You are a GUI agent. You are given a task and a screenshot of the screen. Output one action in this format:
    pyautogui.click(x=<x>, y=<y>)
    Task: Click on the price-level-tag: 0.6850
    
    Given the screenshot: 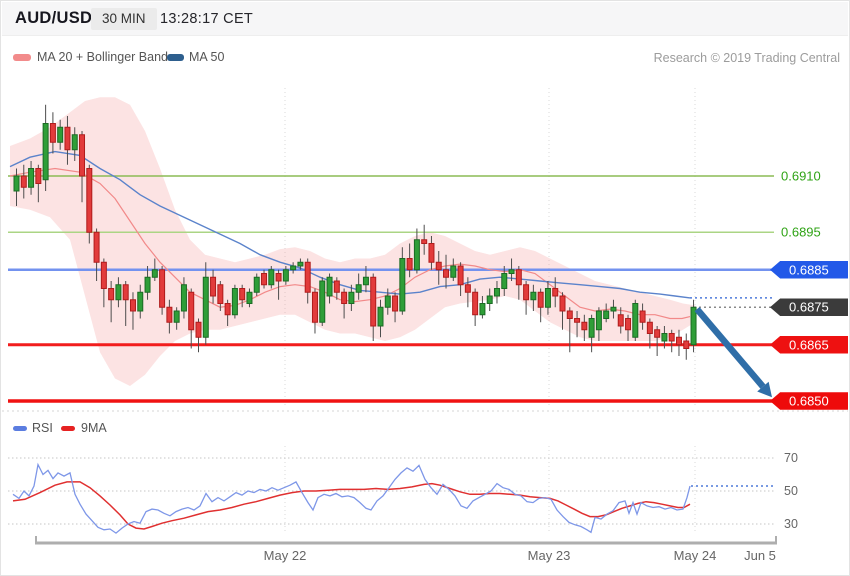 What is the action you would take?
    pyautogui.click(x=809, y=401)
    